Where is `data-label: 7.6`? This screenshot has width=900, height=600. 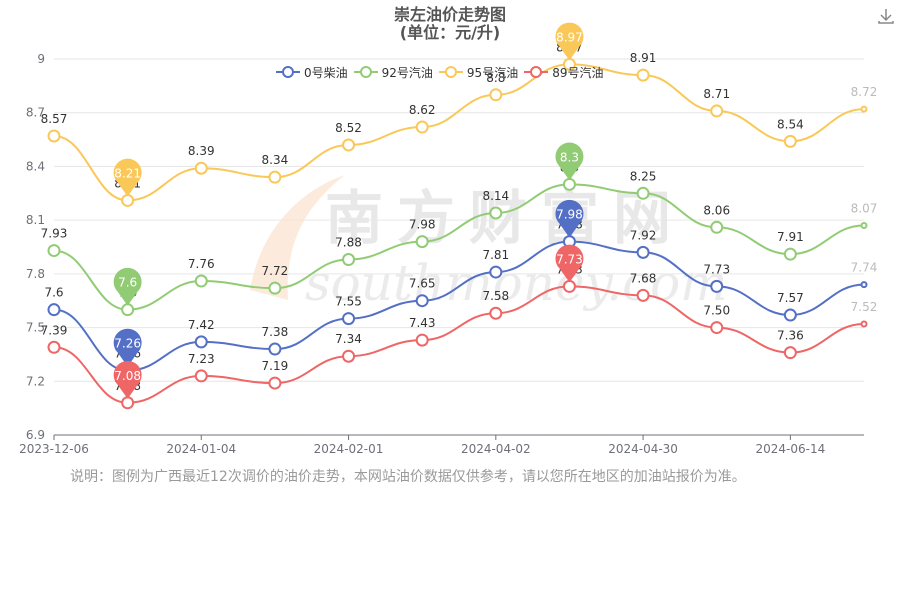 data-label: 7.6 is located at coordinates (53, 293).